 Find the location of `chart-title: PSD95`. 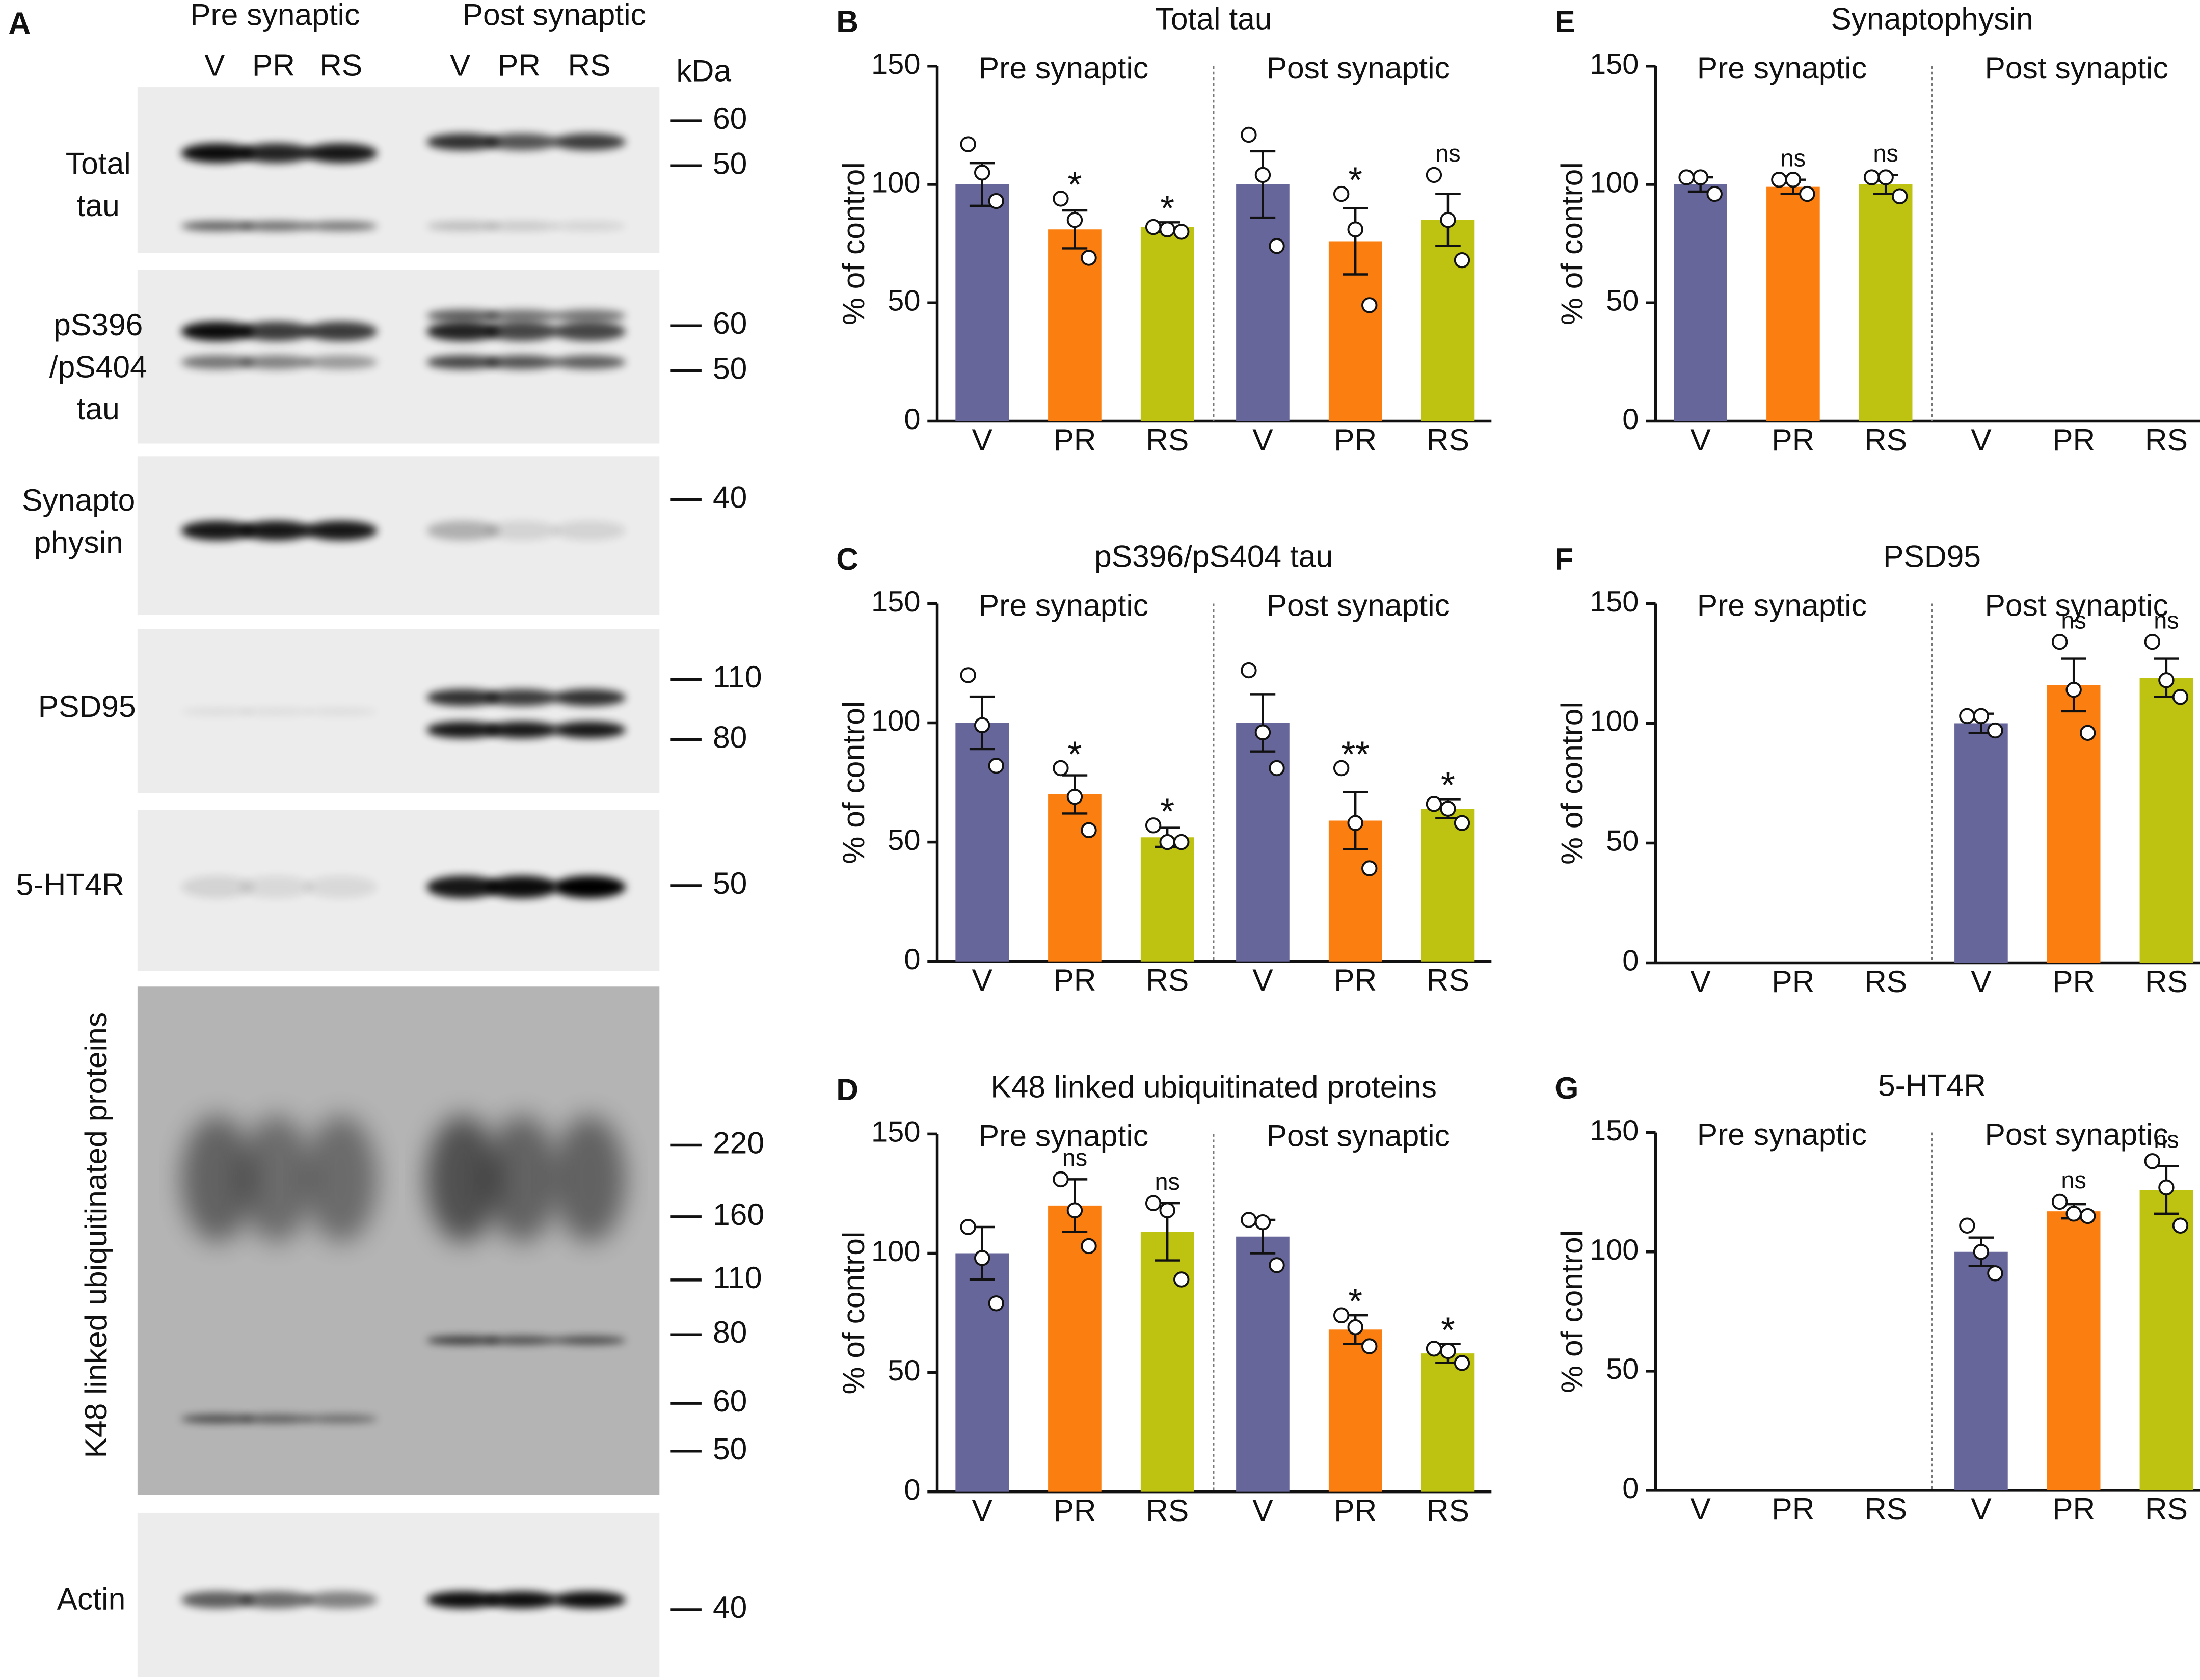

chart-title: PSD95 is located at coordinates (1932, 556).